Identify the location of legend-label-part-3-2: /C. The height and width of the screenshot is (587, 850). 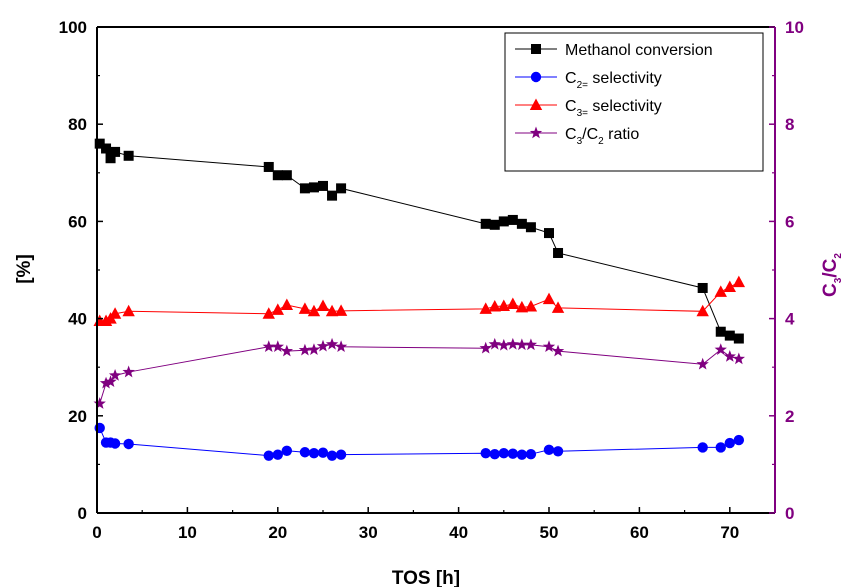
(590, 134).